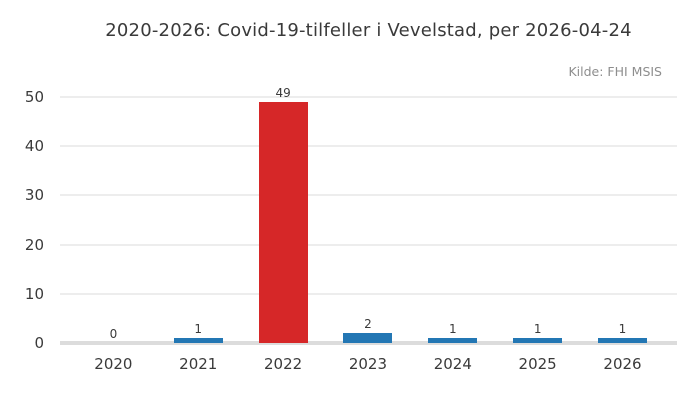 The height and width of the screenshot is (400, 700). I want to click on x-tick-label: 2021, so click(198, 364).